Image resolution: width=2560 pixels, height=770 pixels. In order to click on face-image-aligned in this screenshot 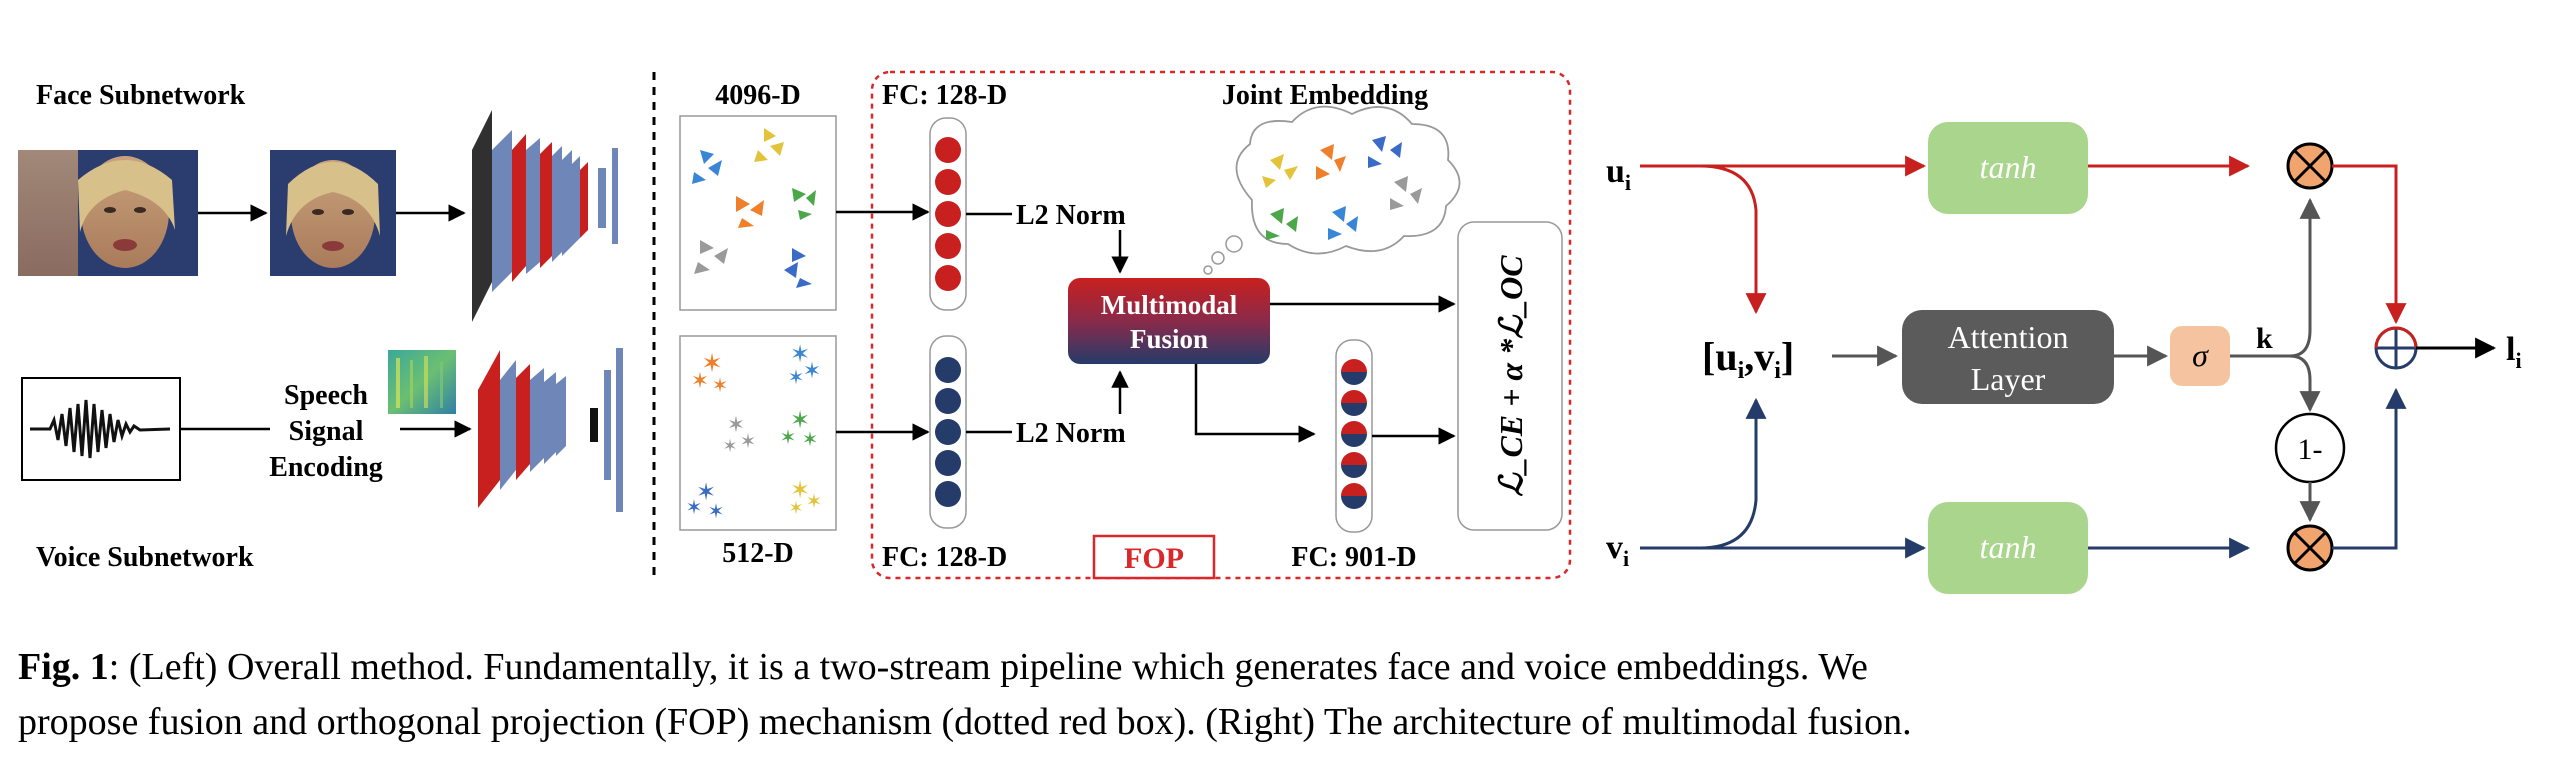, I will do `click(333, 213)`.